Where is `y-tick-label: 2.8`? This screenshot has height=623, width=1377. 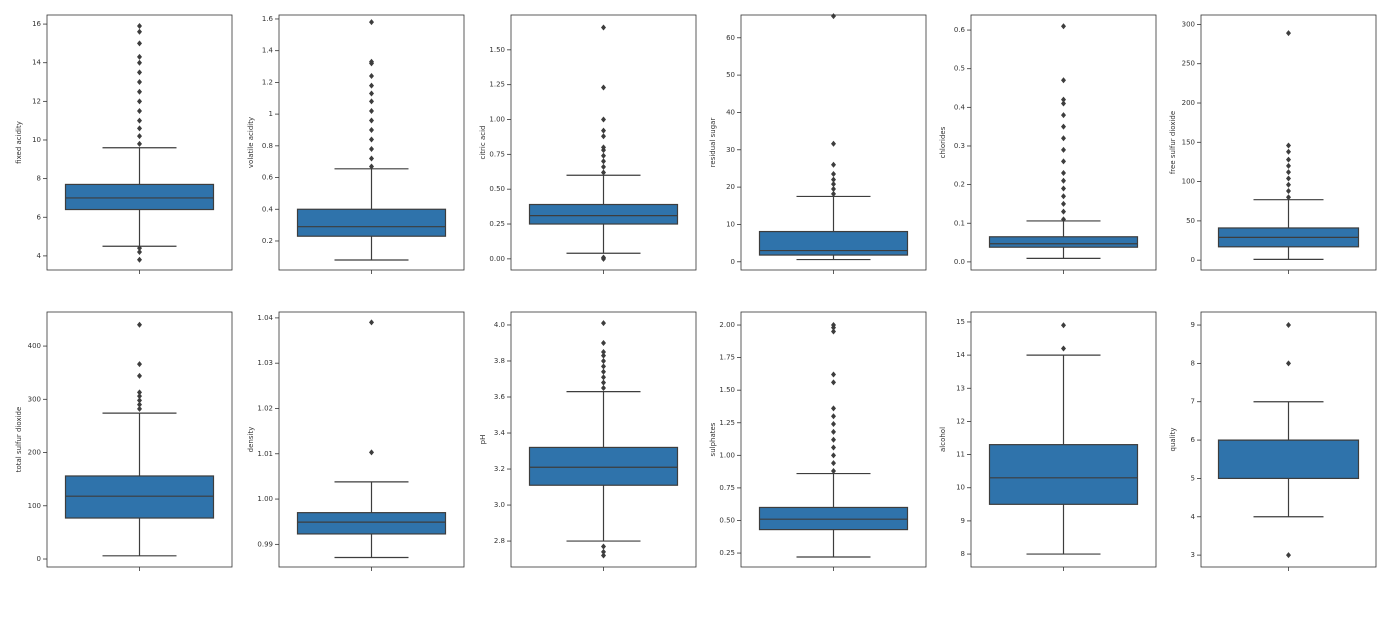
y-tick-label: 2.8 is located at coordinates (499, 541).